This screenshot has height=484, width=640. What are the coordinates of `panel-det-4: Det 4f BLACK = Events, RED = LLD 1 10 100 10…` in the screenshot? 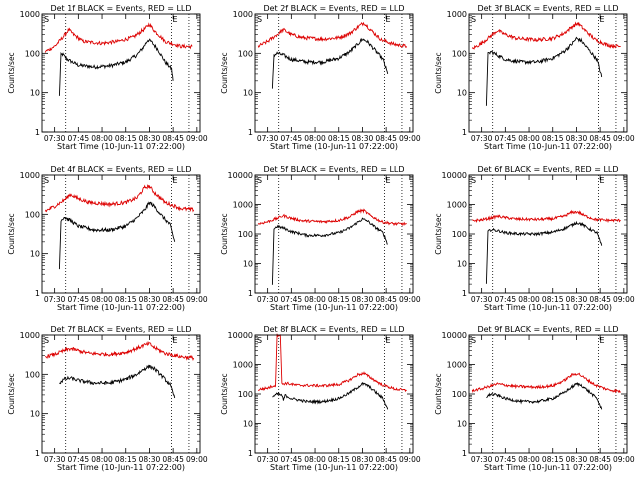 It's located at (107, 238).